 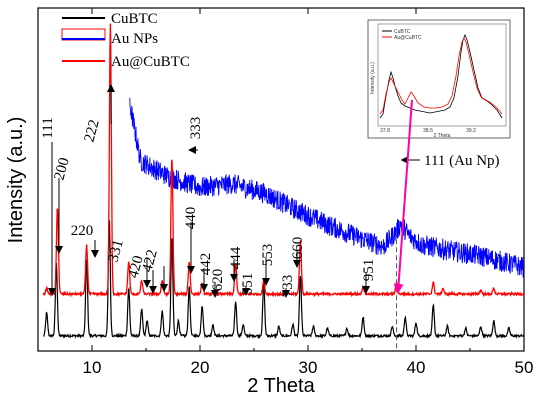 I want to click on inset-cubtc-curve, so click(x=441, y=76).